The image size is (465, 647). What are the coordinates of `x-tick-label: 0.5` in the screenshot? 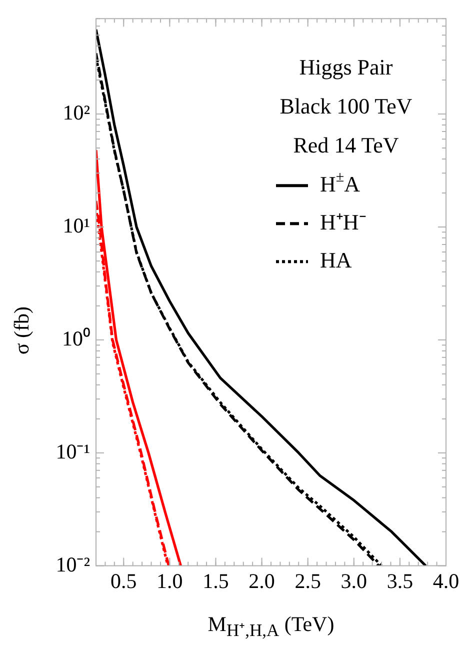 It's located at (123, 580).